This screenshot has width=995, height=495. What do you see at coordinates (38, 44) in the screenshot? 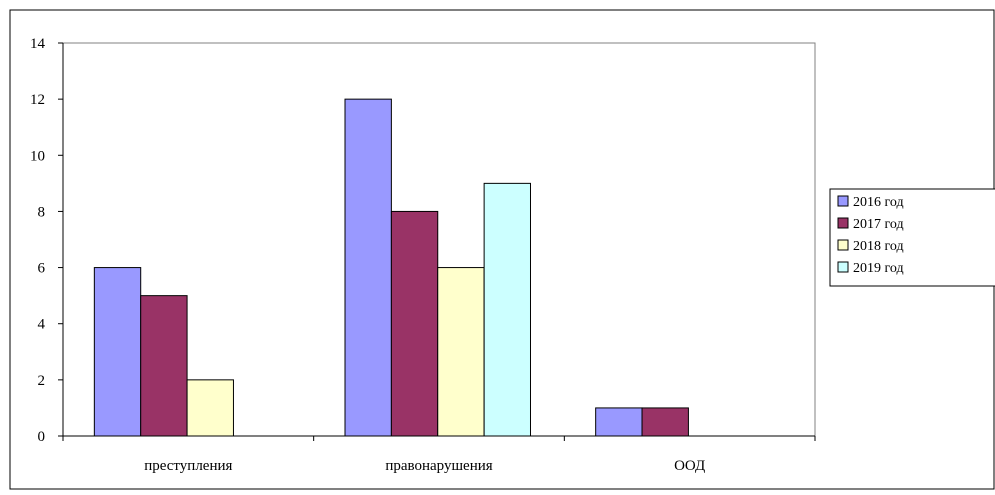
I see `y-tick-label: 14` at bounding box center [38, 44].